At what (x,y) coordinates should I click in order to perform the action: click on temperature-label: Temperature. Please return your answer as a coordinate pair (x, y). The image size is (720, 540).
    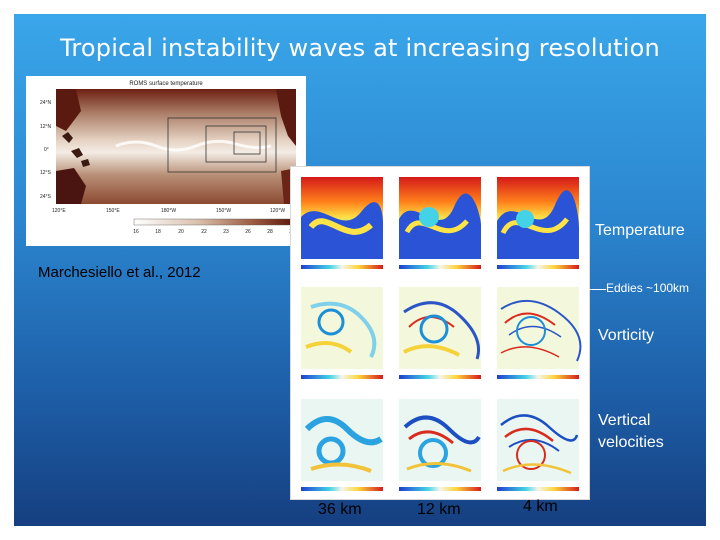
    Looking at the image, I should click on (640, 230).